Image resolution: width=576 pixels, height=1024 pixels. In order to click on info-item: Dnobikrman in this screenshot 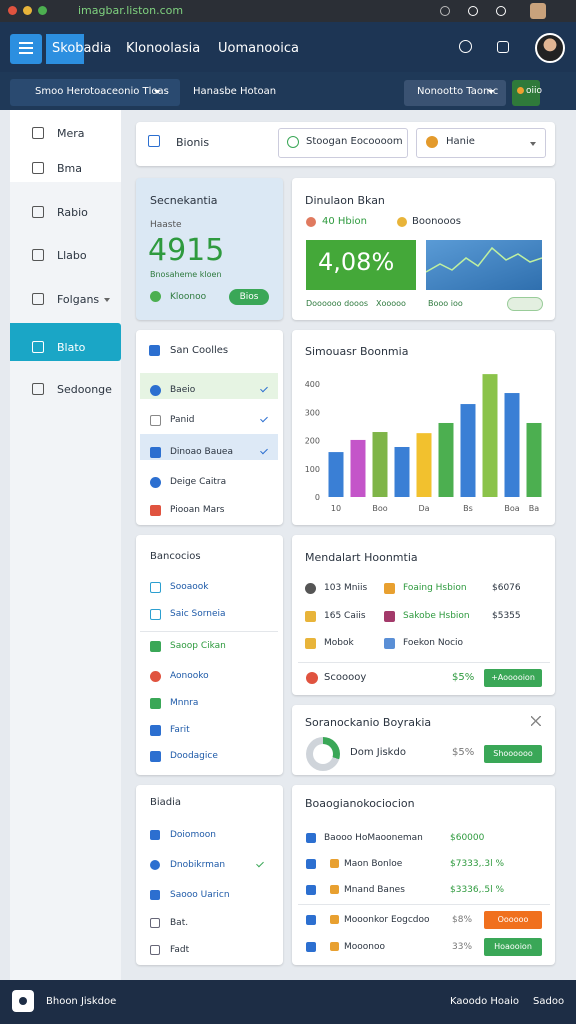, I will do `click(198, 865)`.